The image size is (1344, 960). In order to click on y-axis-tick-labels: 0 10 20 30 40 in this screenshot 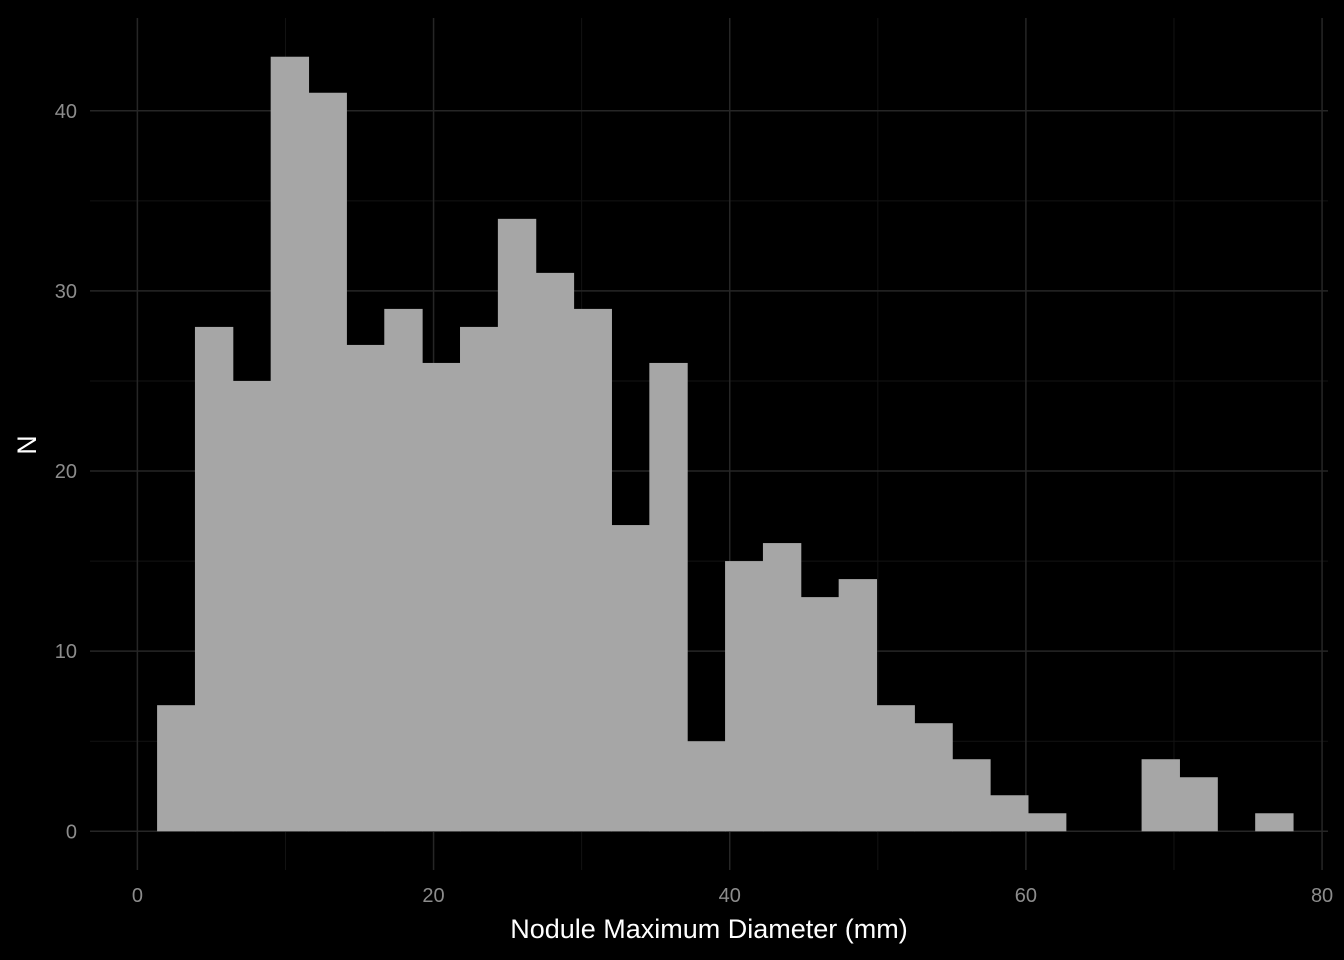, I will do `click(66, 472)`.